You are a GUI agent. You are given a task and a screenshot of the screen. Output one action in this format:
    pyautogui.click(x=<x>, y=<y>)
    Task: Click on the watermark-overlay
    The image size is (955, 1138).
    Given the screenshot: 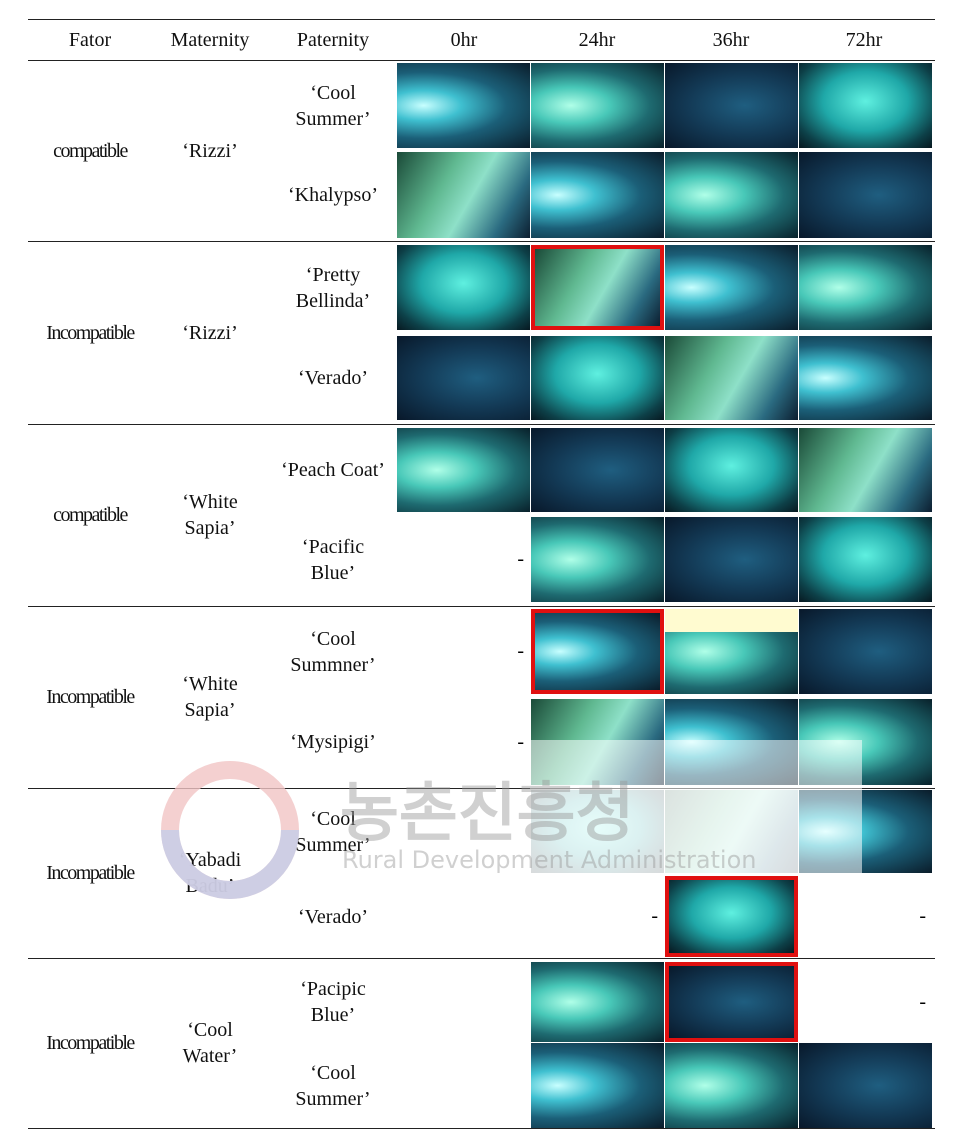 What is the action you would take?
    pyautogui.click(x=696, y=807)
    